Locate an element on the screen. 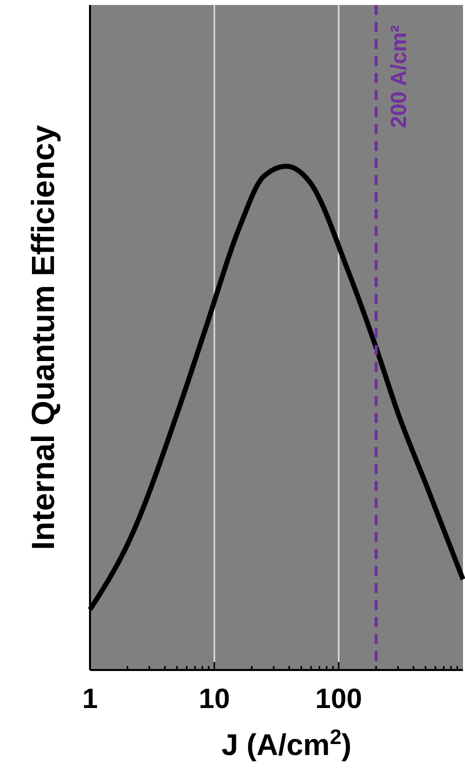 This screenshot has width=465, height=771. y-axis-title: Internal Quantum Efficiency is located at coordinates (43, 337).